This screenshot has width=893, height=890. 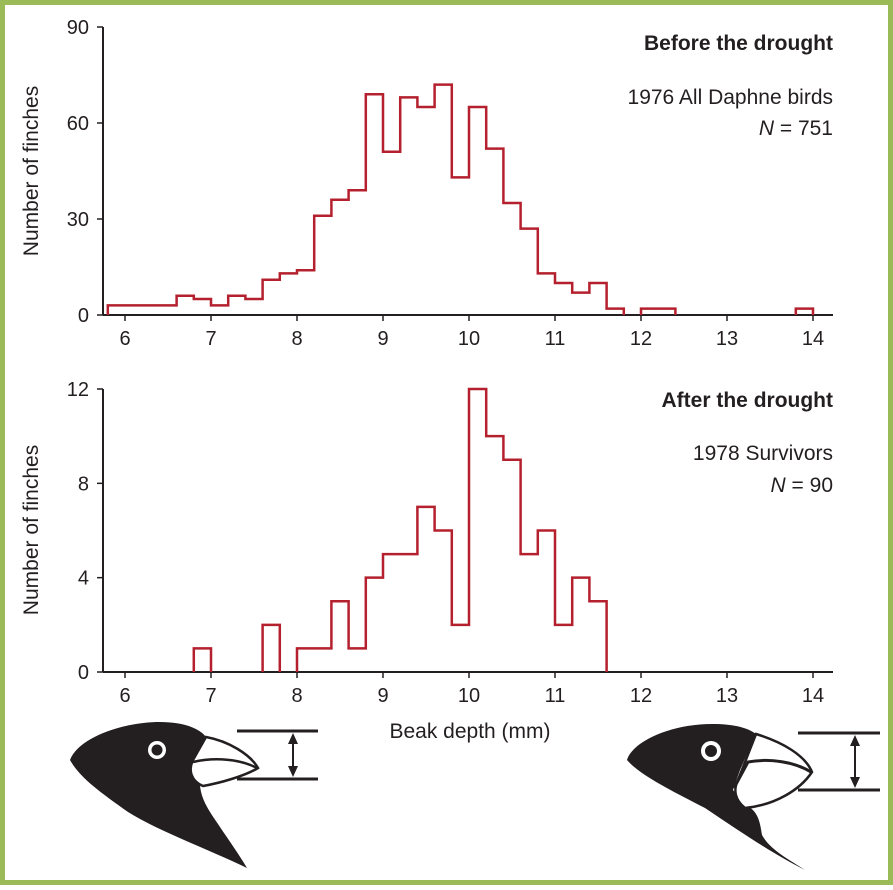 I want to click on bottom-n-var: N, so click(x=779, y=485).